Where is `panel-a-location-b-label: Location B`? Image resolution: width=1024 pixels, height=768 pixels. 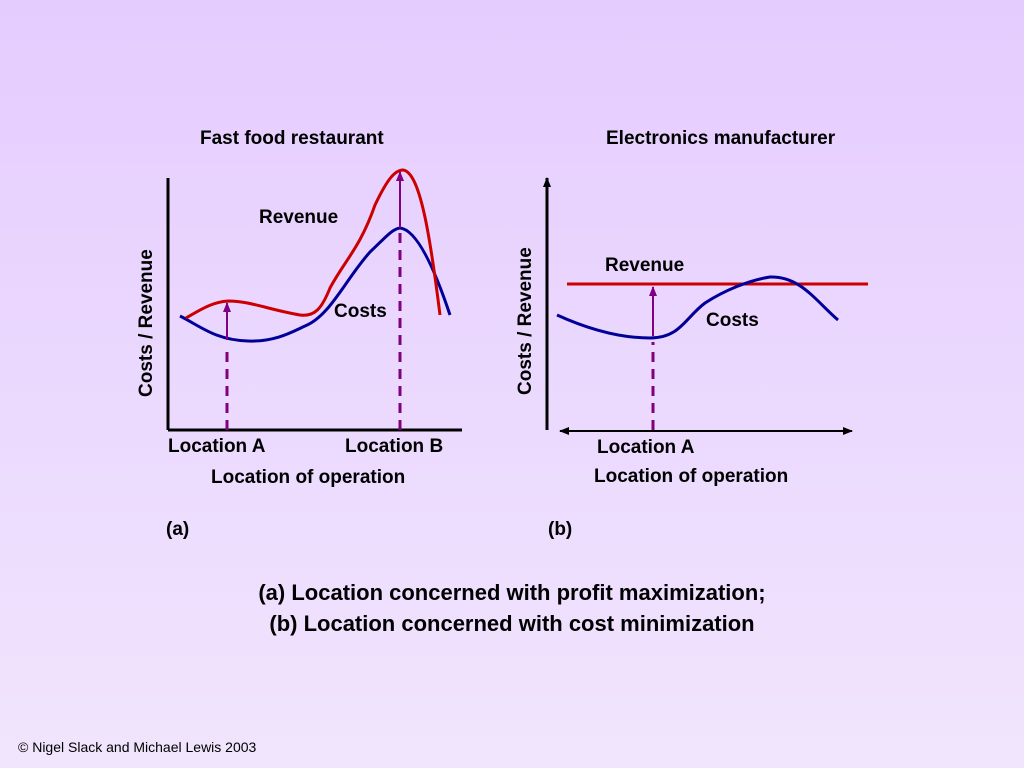
panel-a-location-b-label: Location B is located at coordinates (394, 446).